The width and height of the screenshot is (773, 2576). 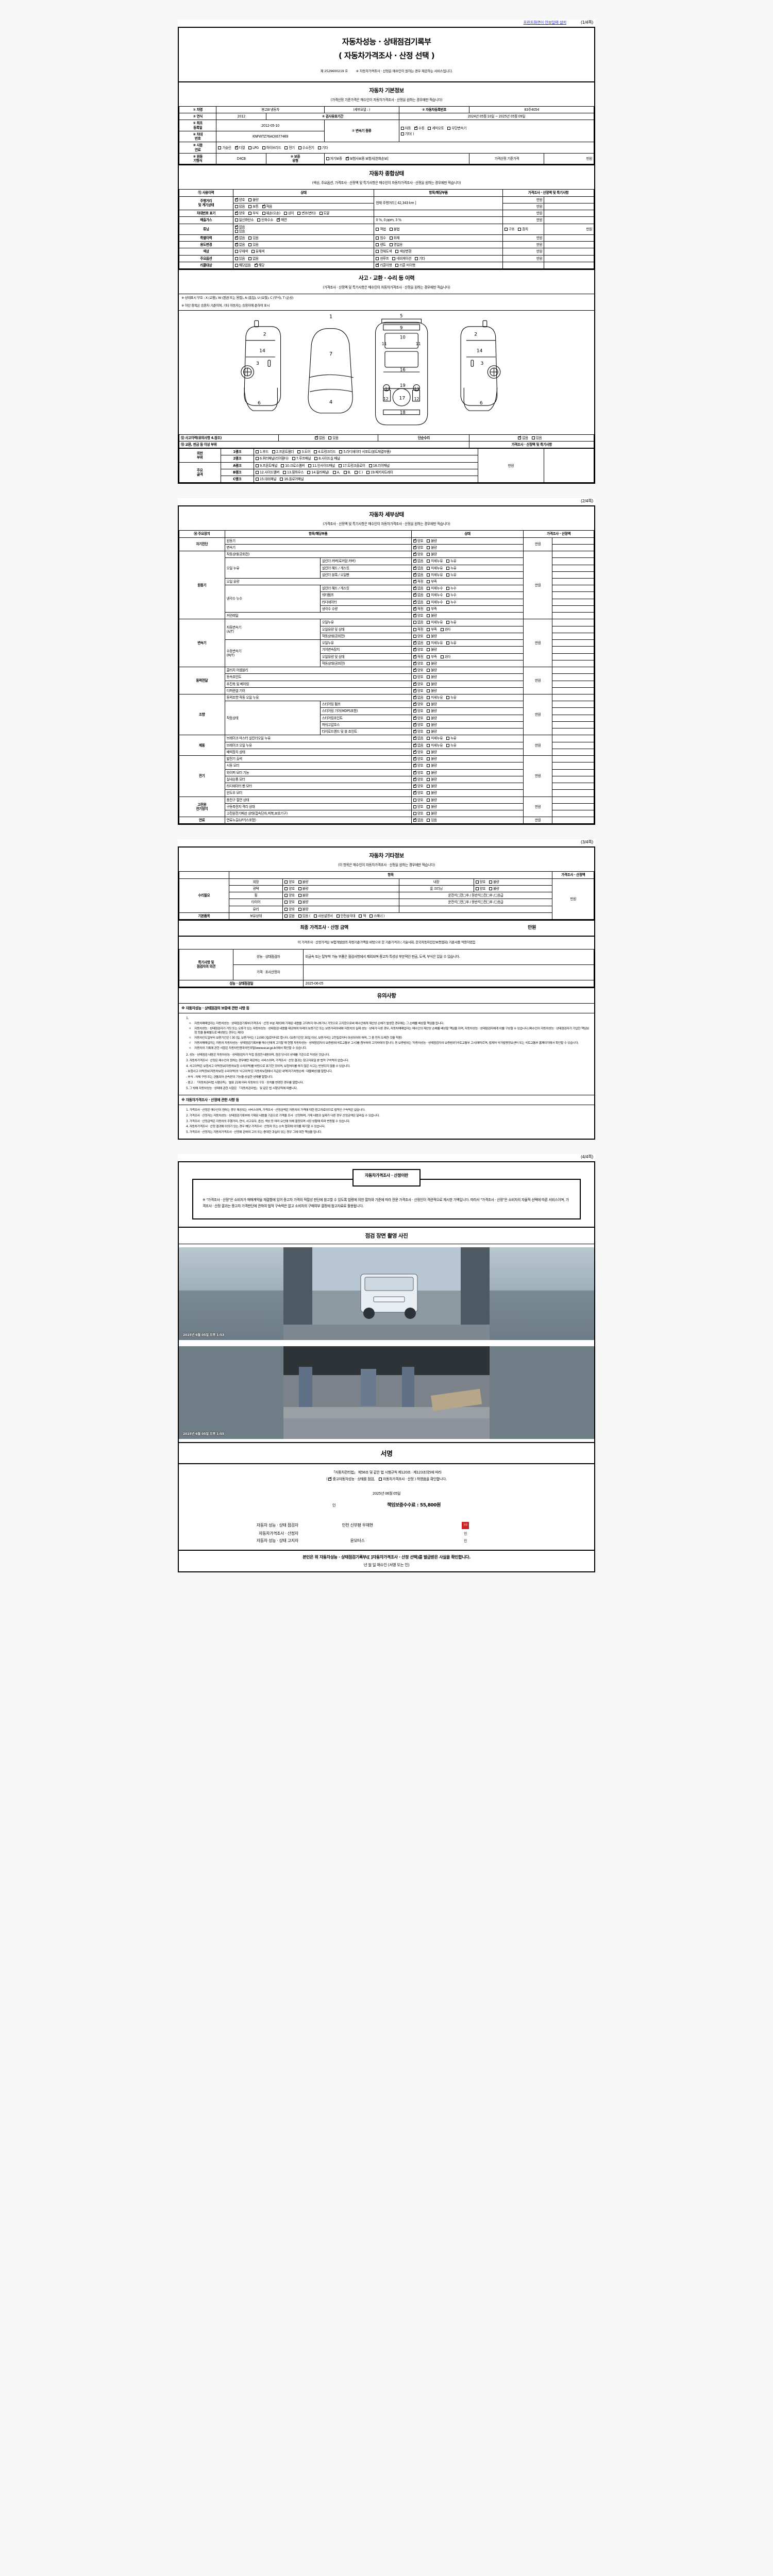 I want to click on item-option: 네비게이션, so click(x=401, y=259).